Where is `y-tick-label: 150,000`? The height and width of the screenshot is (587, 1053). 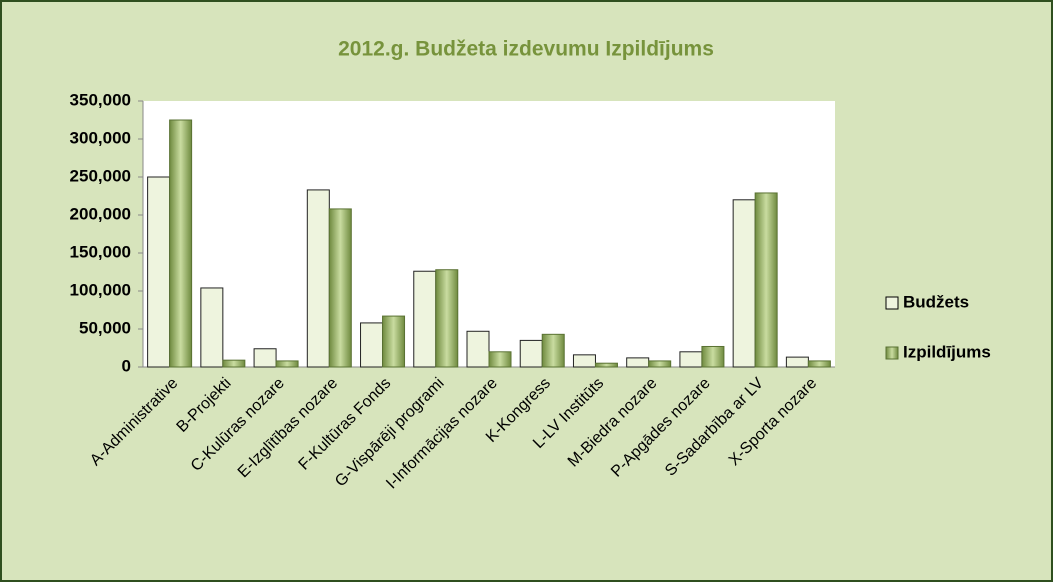 y-tick-label: 150,000 is located at coordinates (100, 251).